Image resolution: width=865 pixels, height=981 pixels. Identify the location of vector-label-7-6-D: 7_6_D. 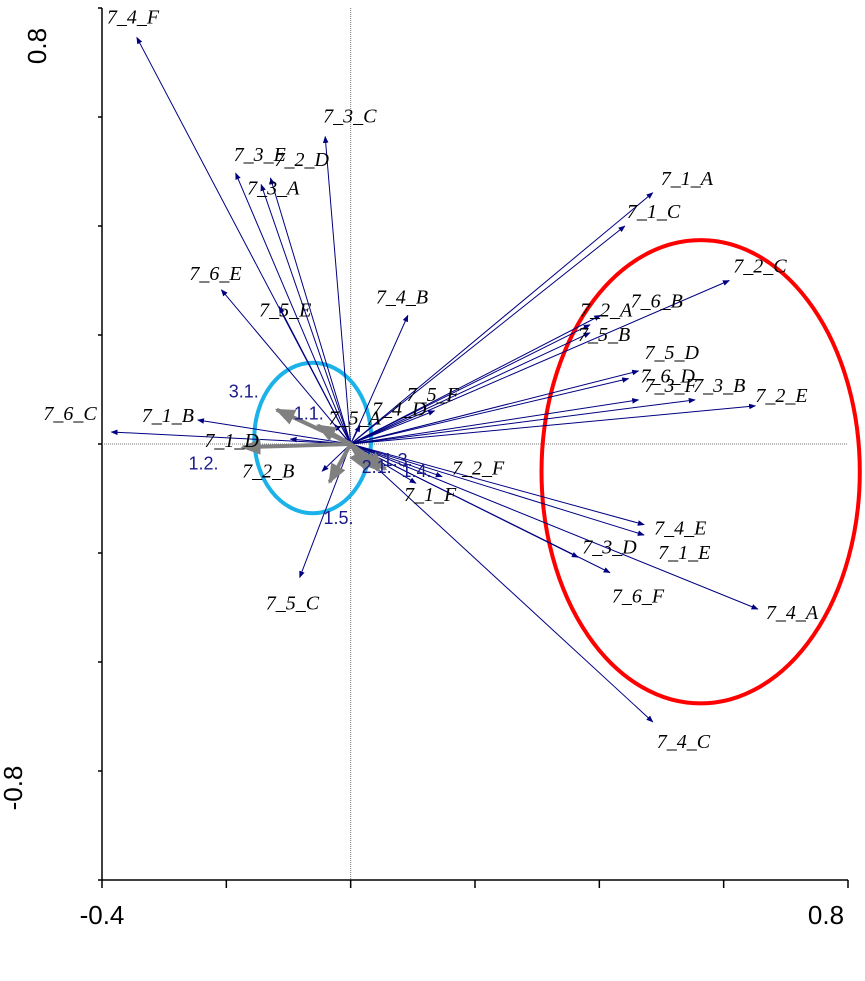
(668, 377).